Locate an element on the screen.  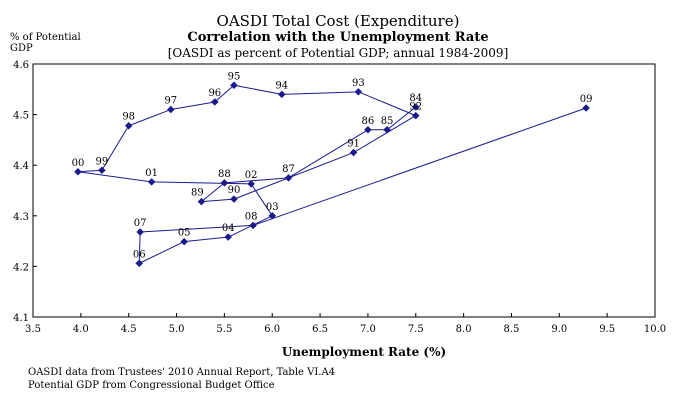
point-label-99: 99 is located at coordinates (102, 161).